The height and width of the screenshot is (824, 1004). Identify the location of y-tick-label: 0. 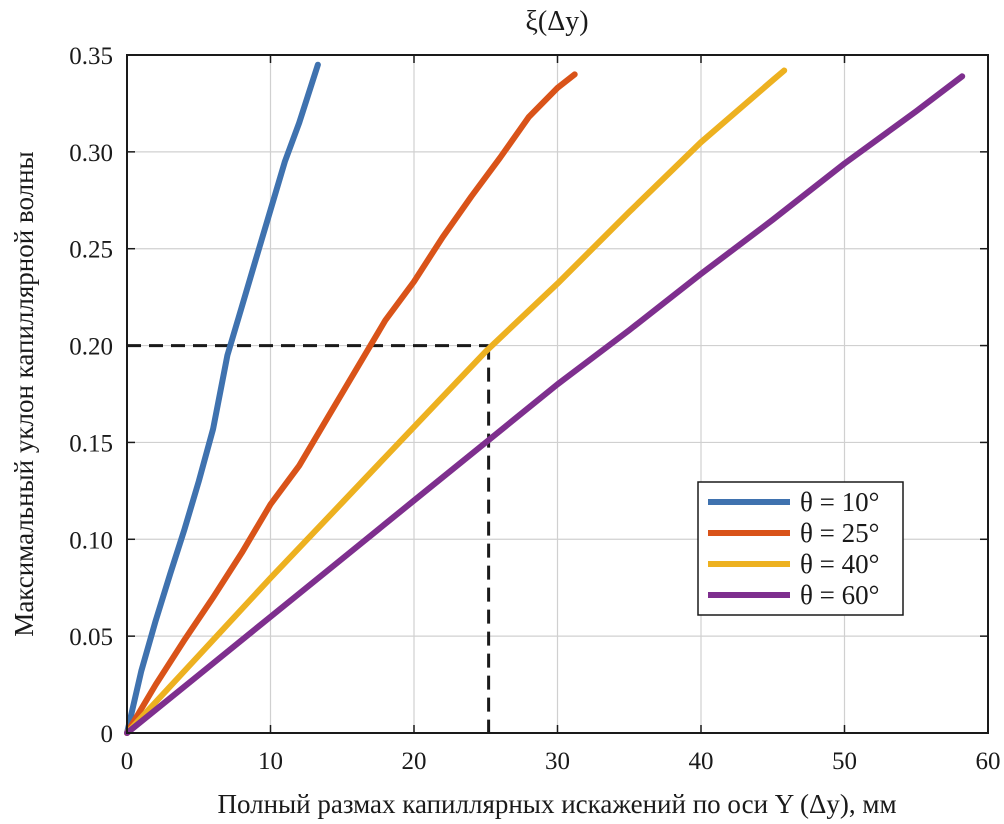
(107, 734).